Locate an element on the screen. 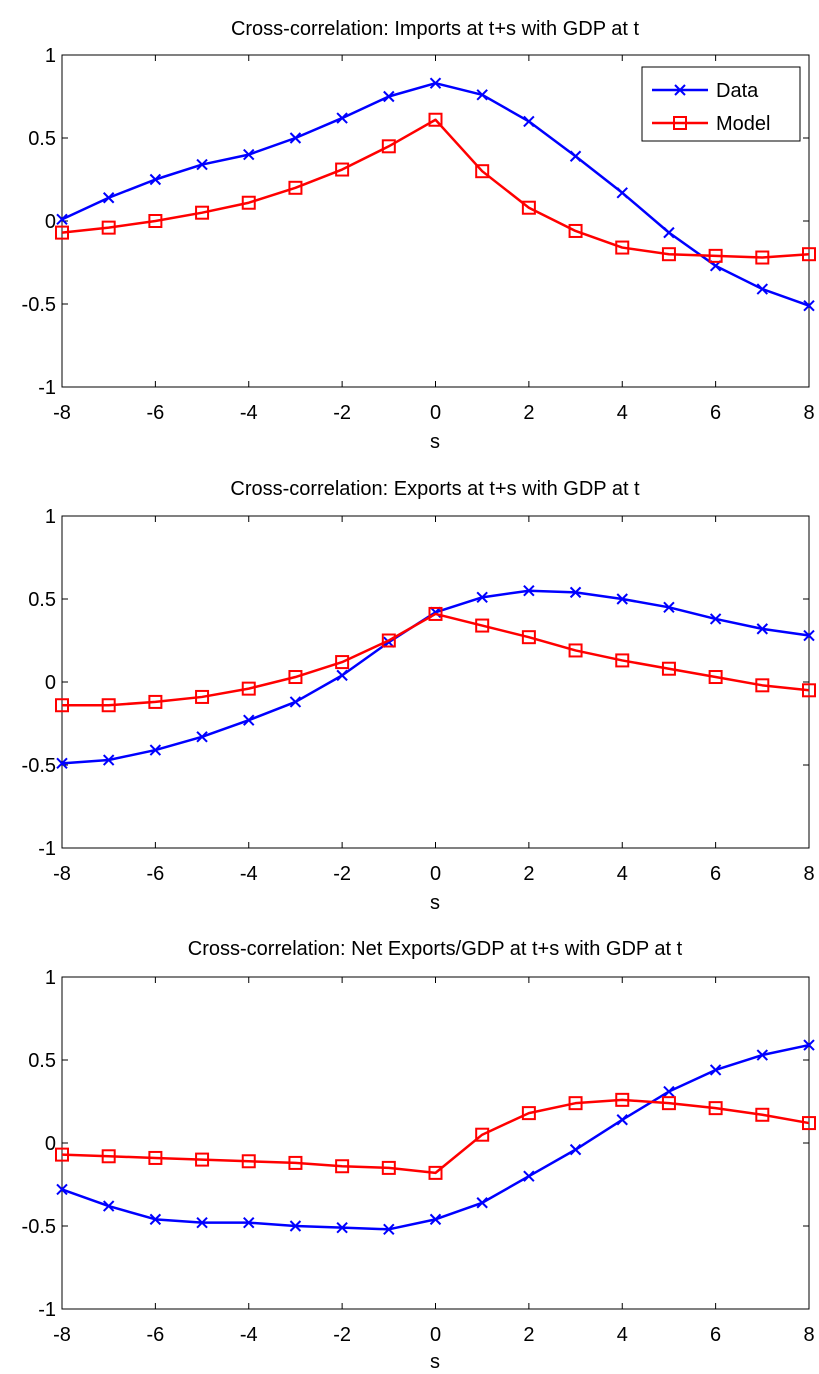 This screenshot has height=1374, width=819. legend-marker-model is located at coordinates (680, 123).